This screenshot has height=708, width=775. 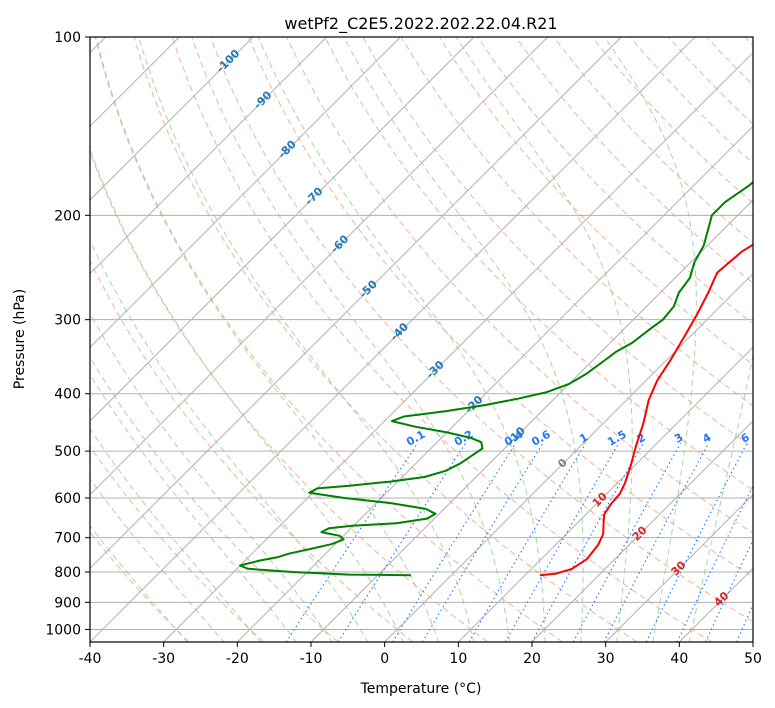 I want to click on x-tick-label: 20, so click(x=532, y=659).